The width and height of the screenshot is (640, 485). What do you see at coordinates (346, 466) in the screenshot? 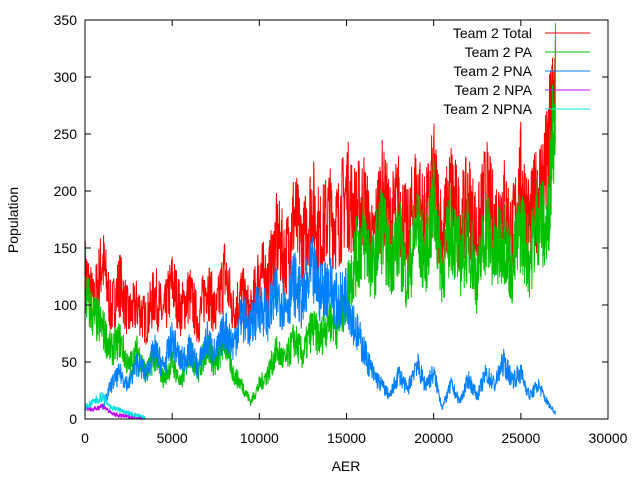
I see `x-axis-label: AER` at bounding box center [346, 466].